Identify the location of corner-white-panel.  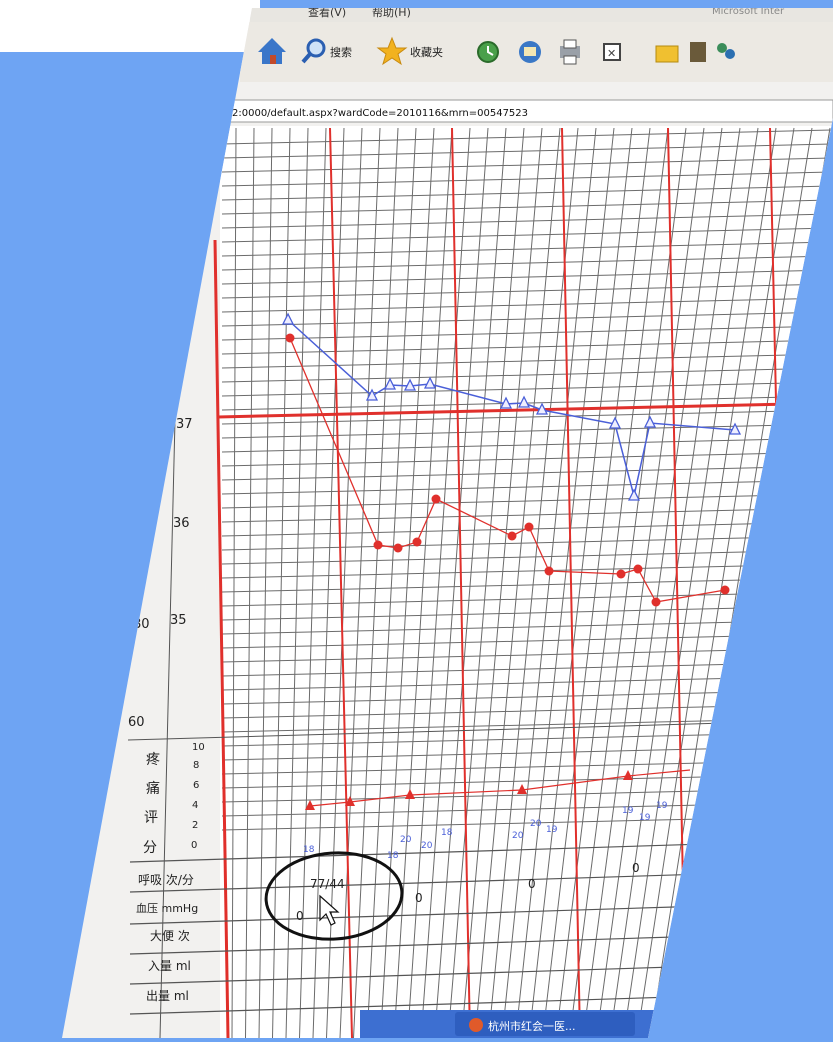
(130, 26).